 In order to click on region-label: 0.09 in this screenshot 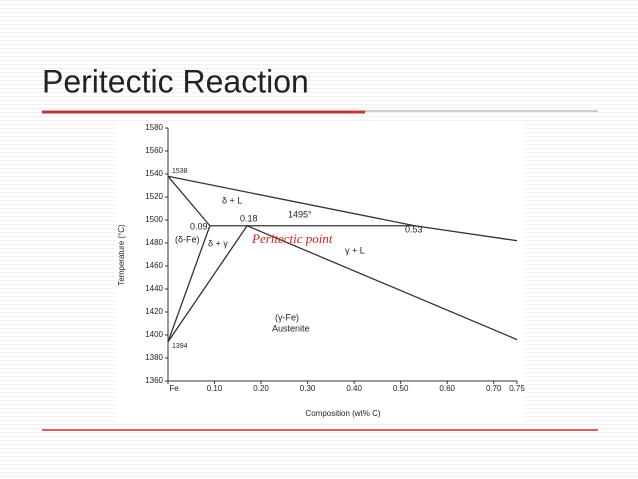, I will do `click(199, 226)`.